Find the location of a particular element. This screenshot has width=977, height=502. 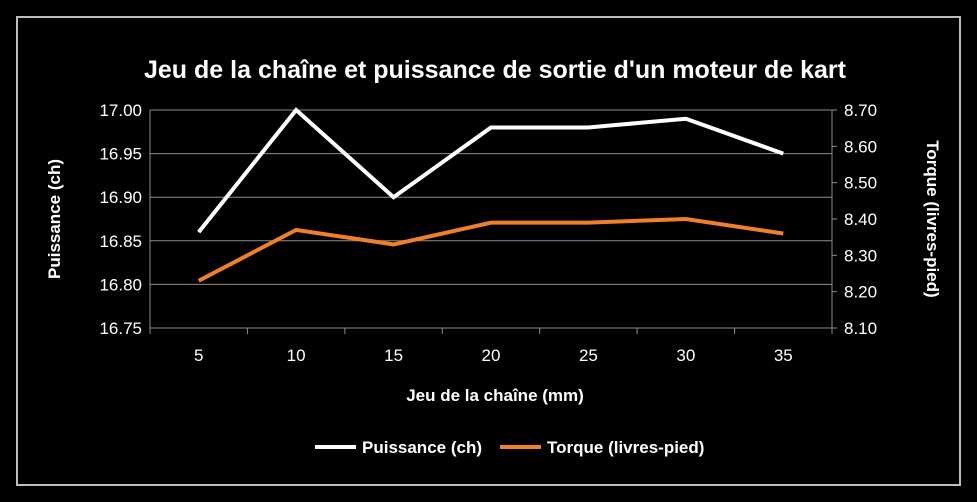

y-tick-label: 16.85 is located at coordinates (120, 241).